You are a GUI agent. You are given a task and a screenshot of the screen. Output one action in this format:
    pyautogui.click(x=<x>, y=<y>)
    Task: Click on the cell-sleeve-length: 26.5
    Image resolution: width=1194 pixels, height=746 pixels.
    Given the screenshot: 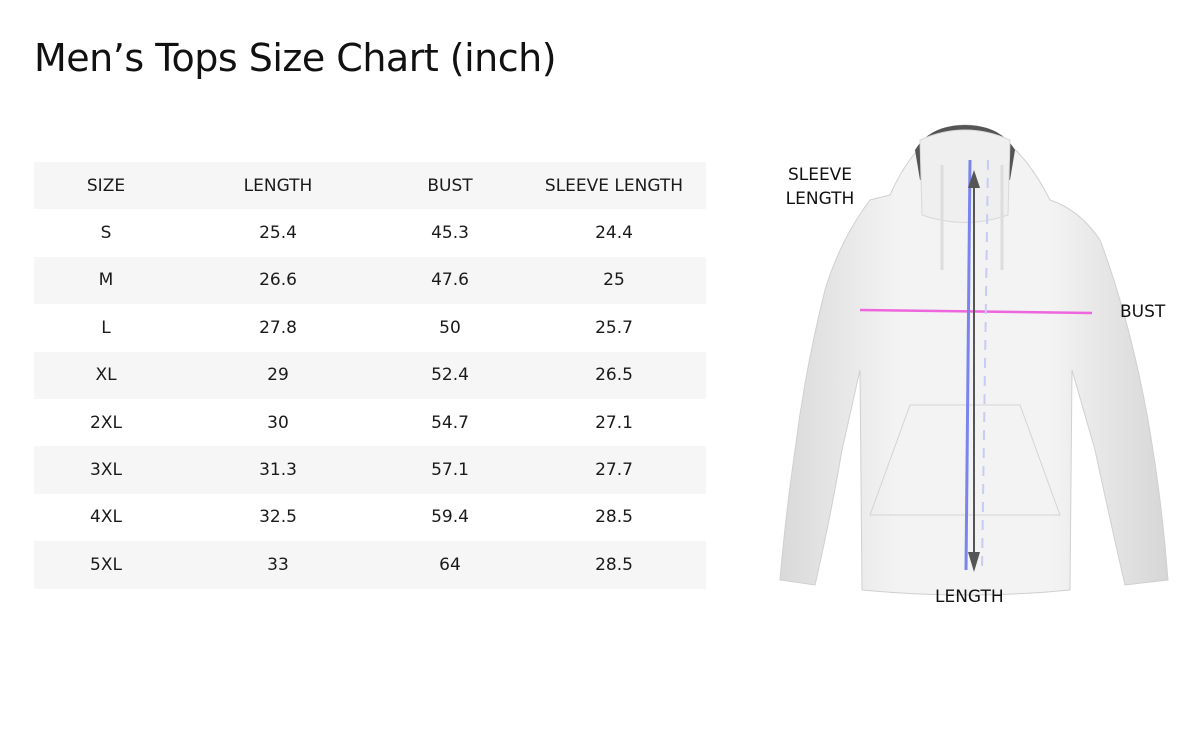 What is the action you would take?
    pyautogui.click(x=614, y=375)
    